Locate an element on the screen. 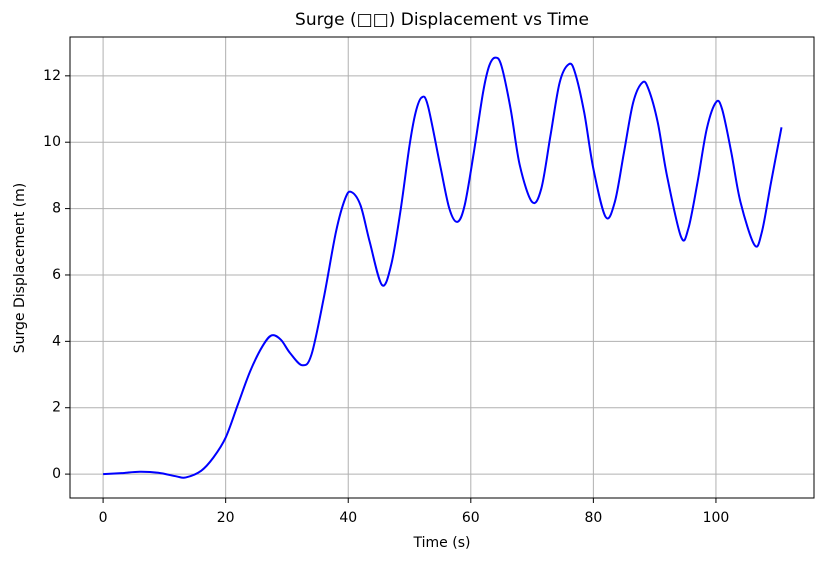 This screenshot has width=825, height=569. y-tick-label: 0 is located at coordinates (56, 474).